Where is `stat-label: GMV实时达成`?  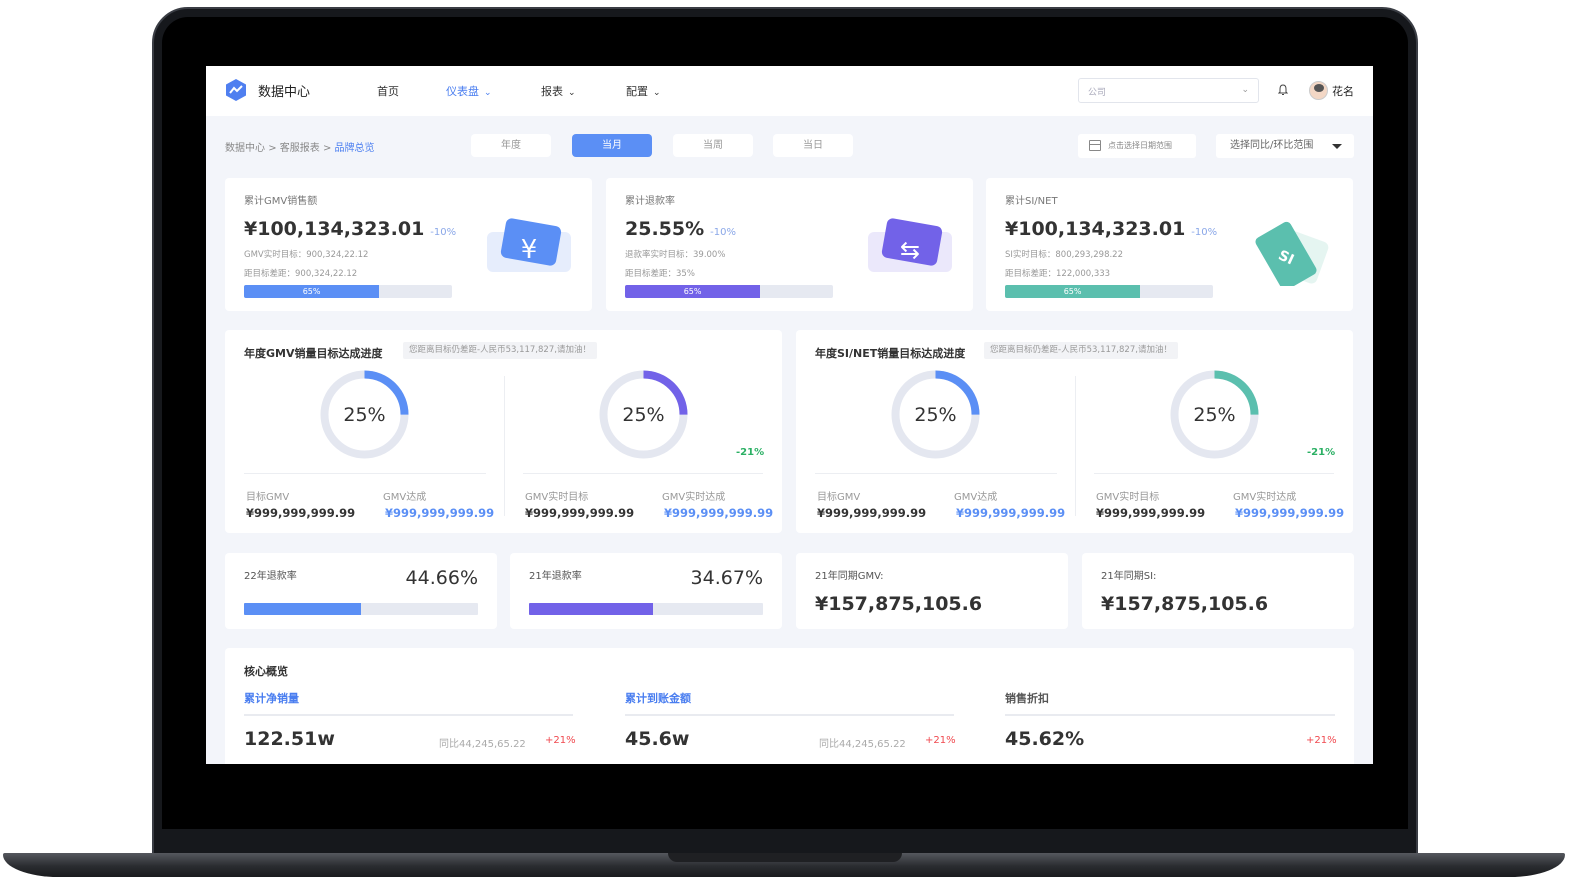 stat-label: GMV实时达成 is located at coordinates (1265, 497).